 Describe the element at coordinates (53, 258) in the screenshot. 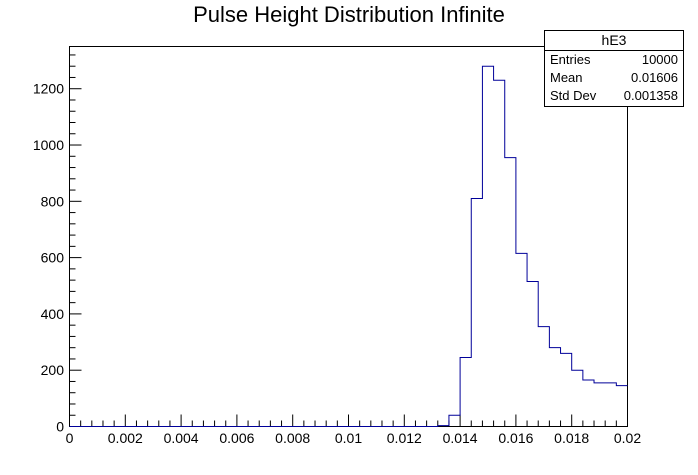

I see `y-tick-label: 600` at that location.